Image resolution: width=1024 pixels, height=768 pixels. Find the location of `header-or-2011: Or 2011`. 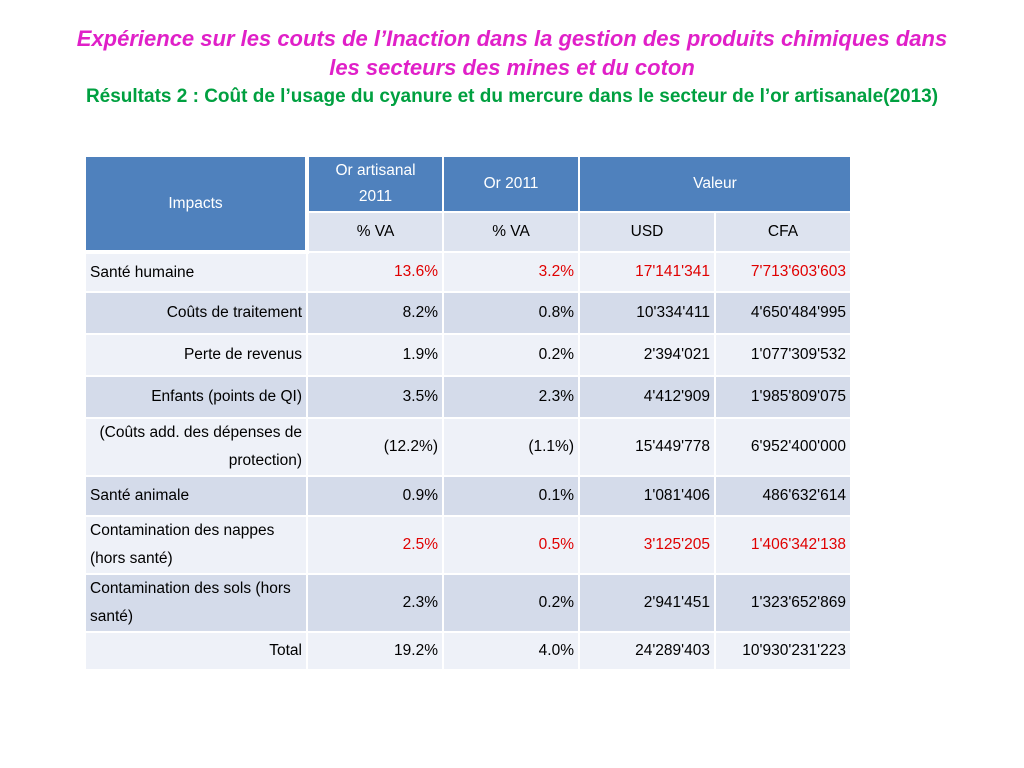

header-or-2011: Or 2011 is located at coordinates (511, 184).